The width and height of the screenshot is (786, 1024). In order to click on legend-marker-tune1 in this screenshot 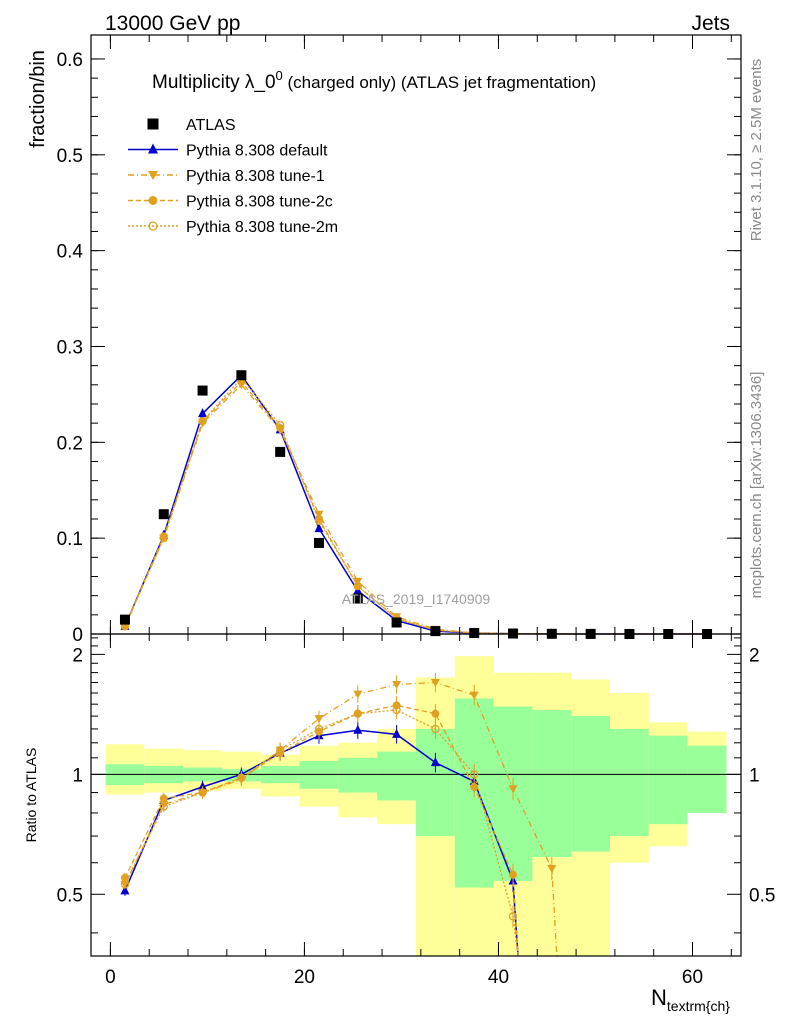, I will do `click(153, 175)`.